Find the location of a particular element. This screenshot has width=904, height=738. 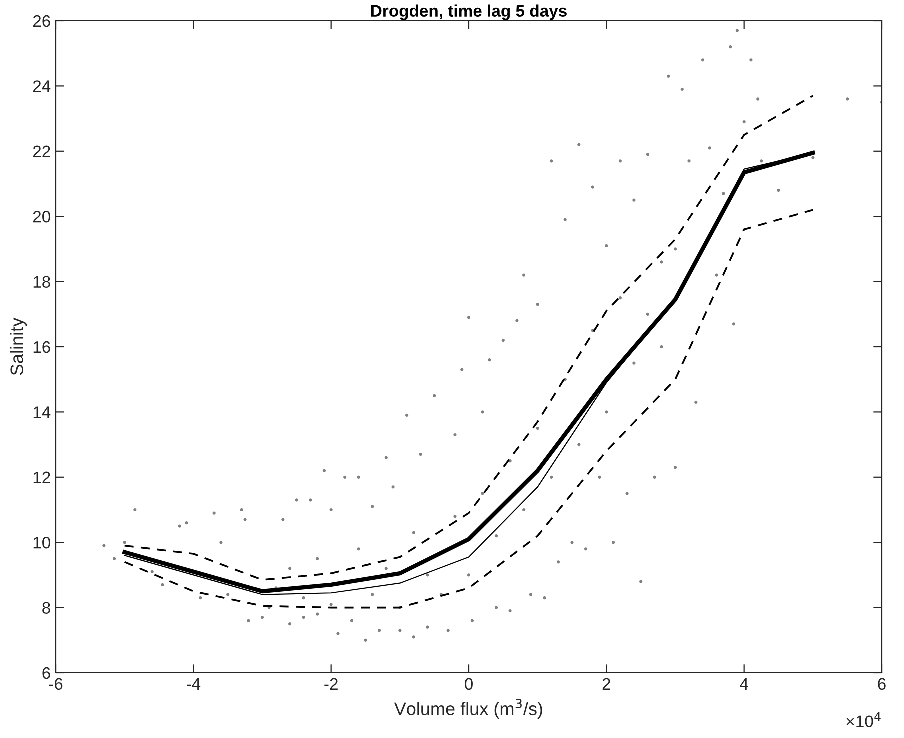

y-tick-label: 12 is located at coordinates (42, 478).